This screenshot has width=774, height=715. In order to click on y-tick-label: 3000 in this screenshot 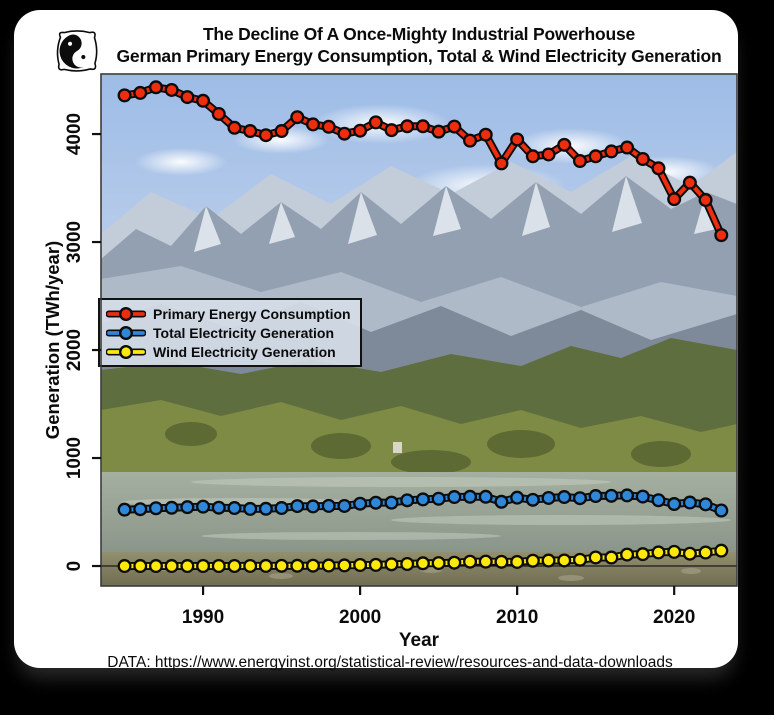, I will do `click(74, 242)`.